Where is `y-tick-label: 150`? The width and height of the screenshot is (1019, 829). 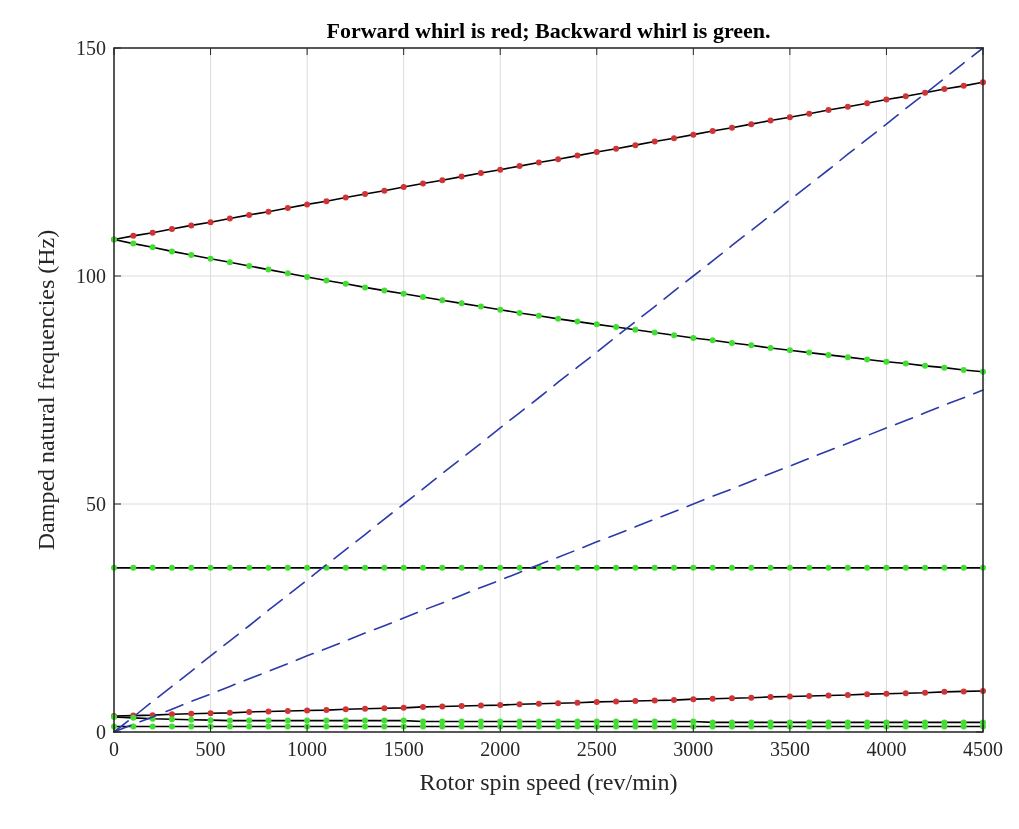 y-tick-label: 150 is located at coordinates (91, 48).